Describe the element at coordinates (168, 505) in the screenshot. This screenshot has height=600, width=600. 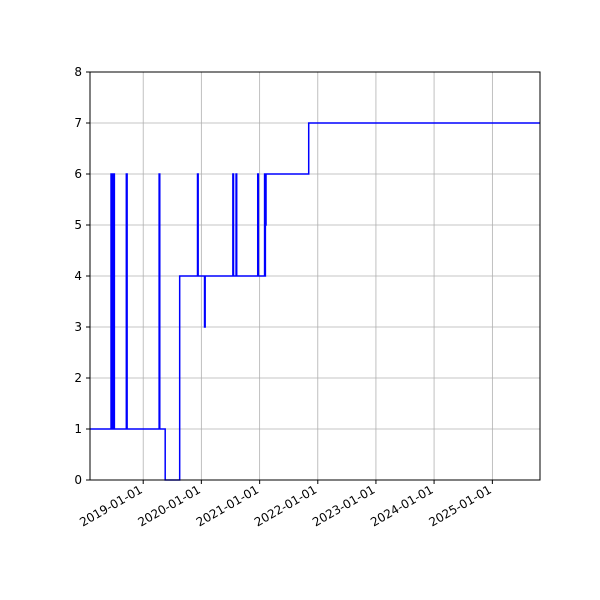
I see `x-tick-label: 2020-01-01` at that location.